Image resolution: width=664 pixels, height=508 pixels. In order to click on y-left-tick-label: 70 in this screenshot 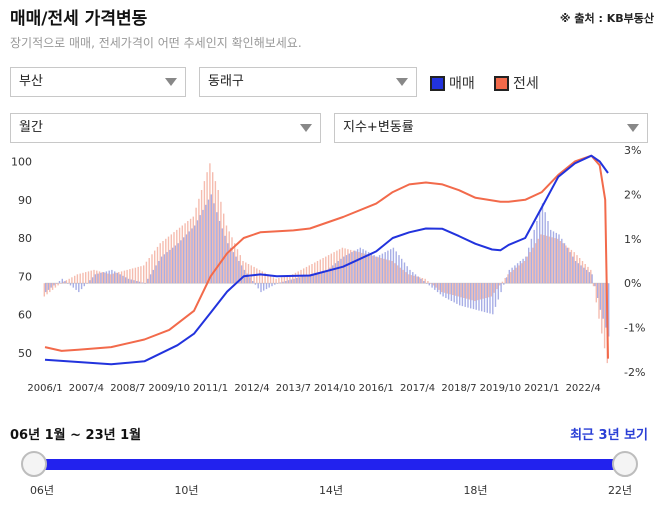, I will do `click(25, 276)`.